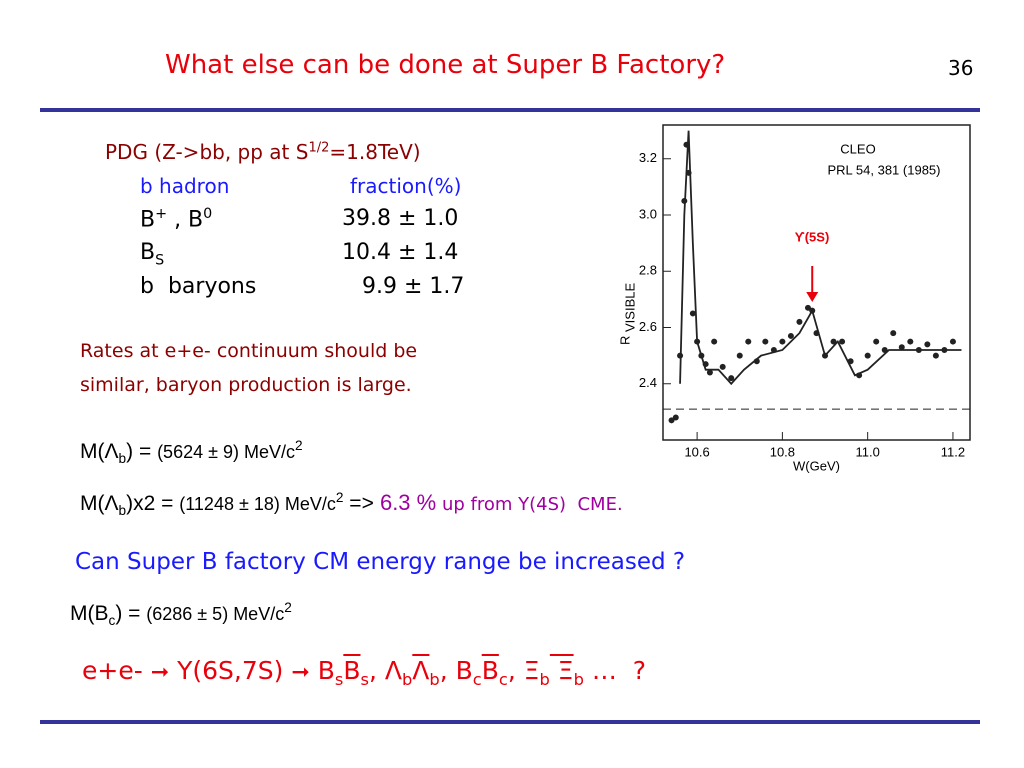 The width and height of the screenshot is (1024, 768). Describe the element at coordinates (629, 307) in the screenshot. I see `y-axis-label: VISIBLE` at that location.